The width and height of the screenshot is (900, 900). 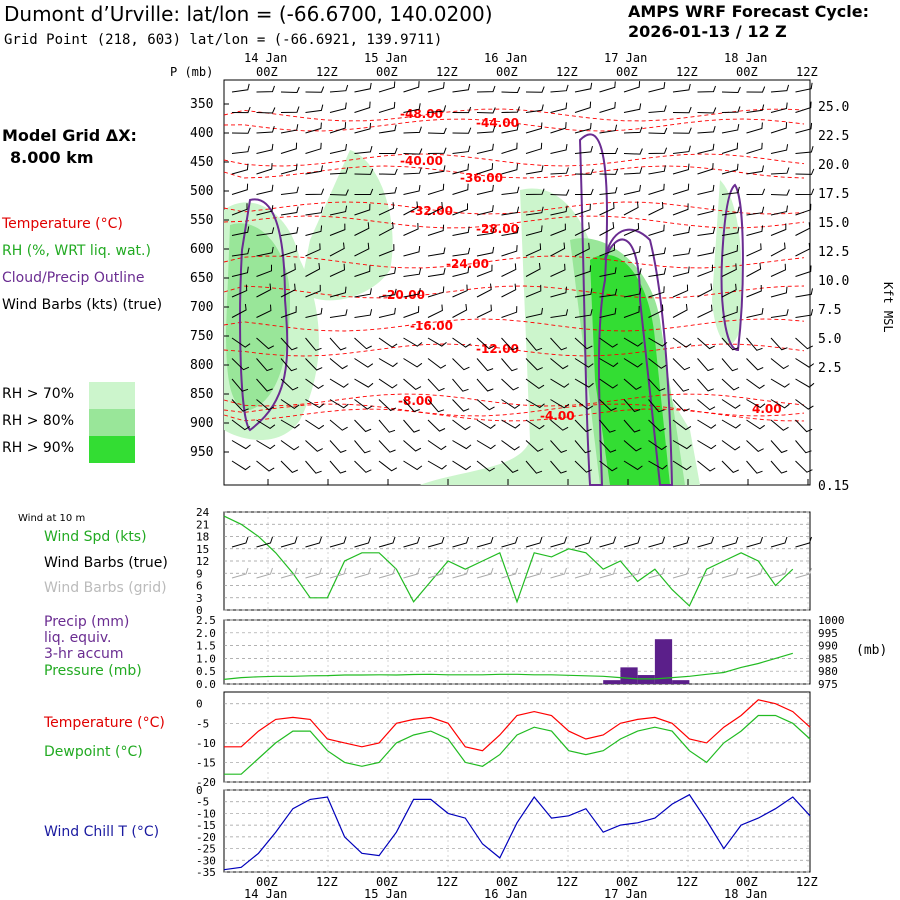 I want to click on precip-legend-line: 3-hr accum, so click(x=84, y=654).